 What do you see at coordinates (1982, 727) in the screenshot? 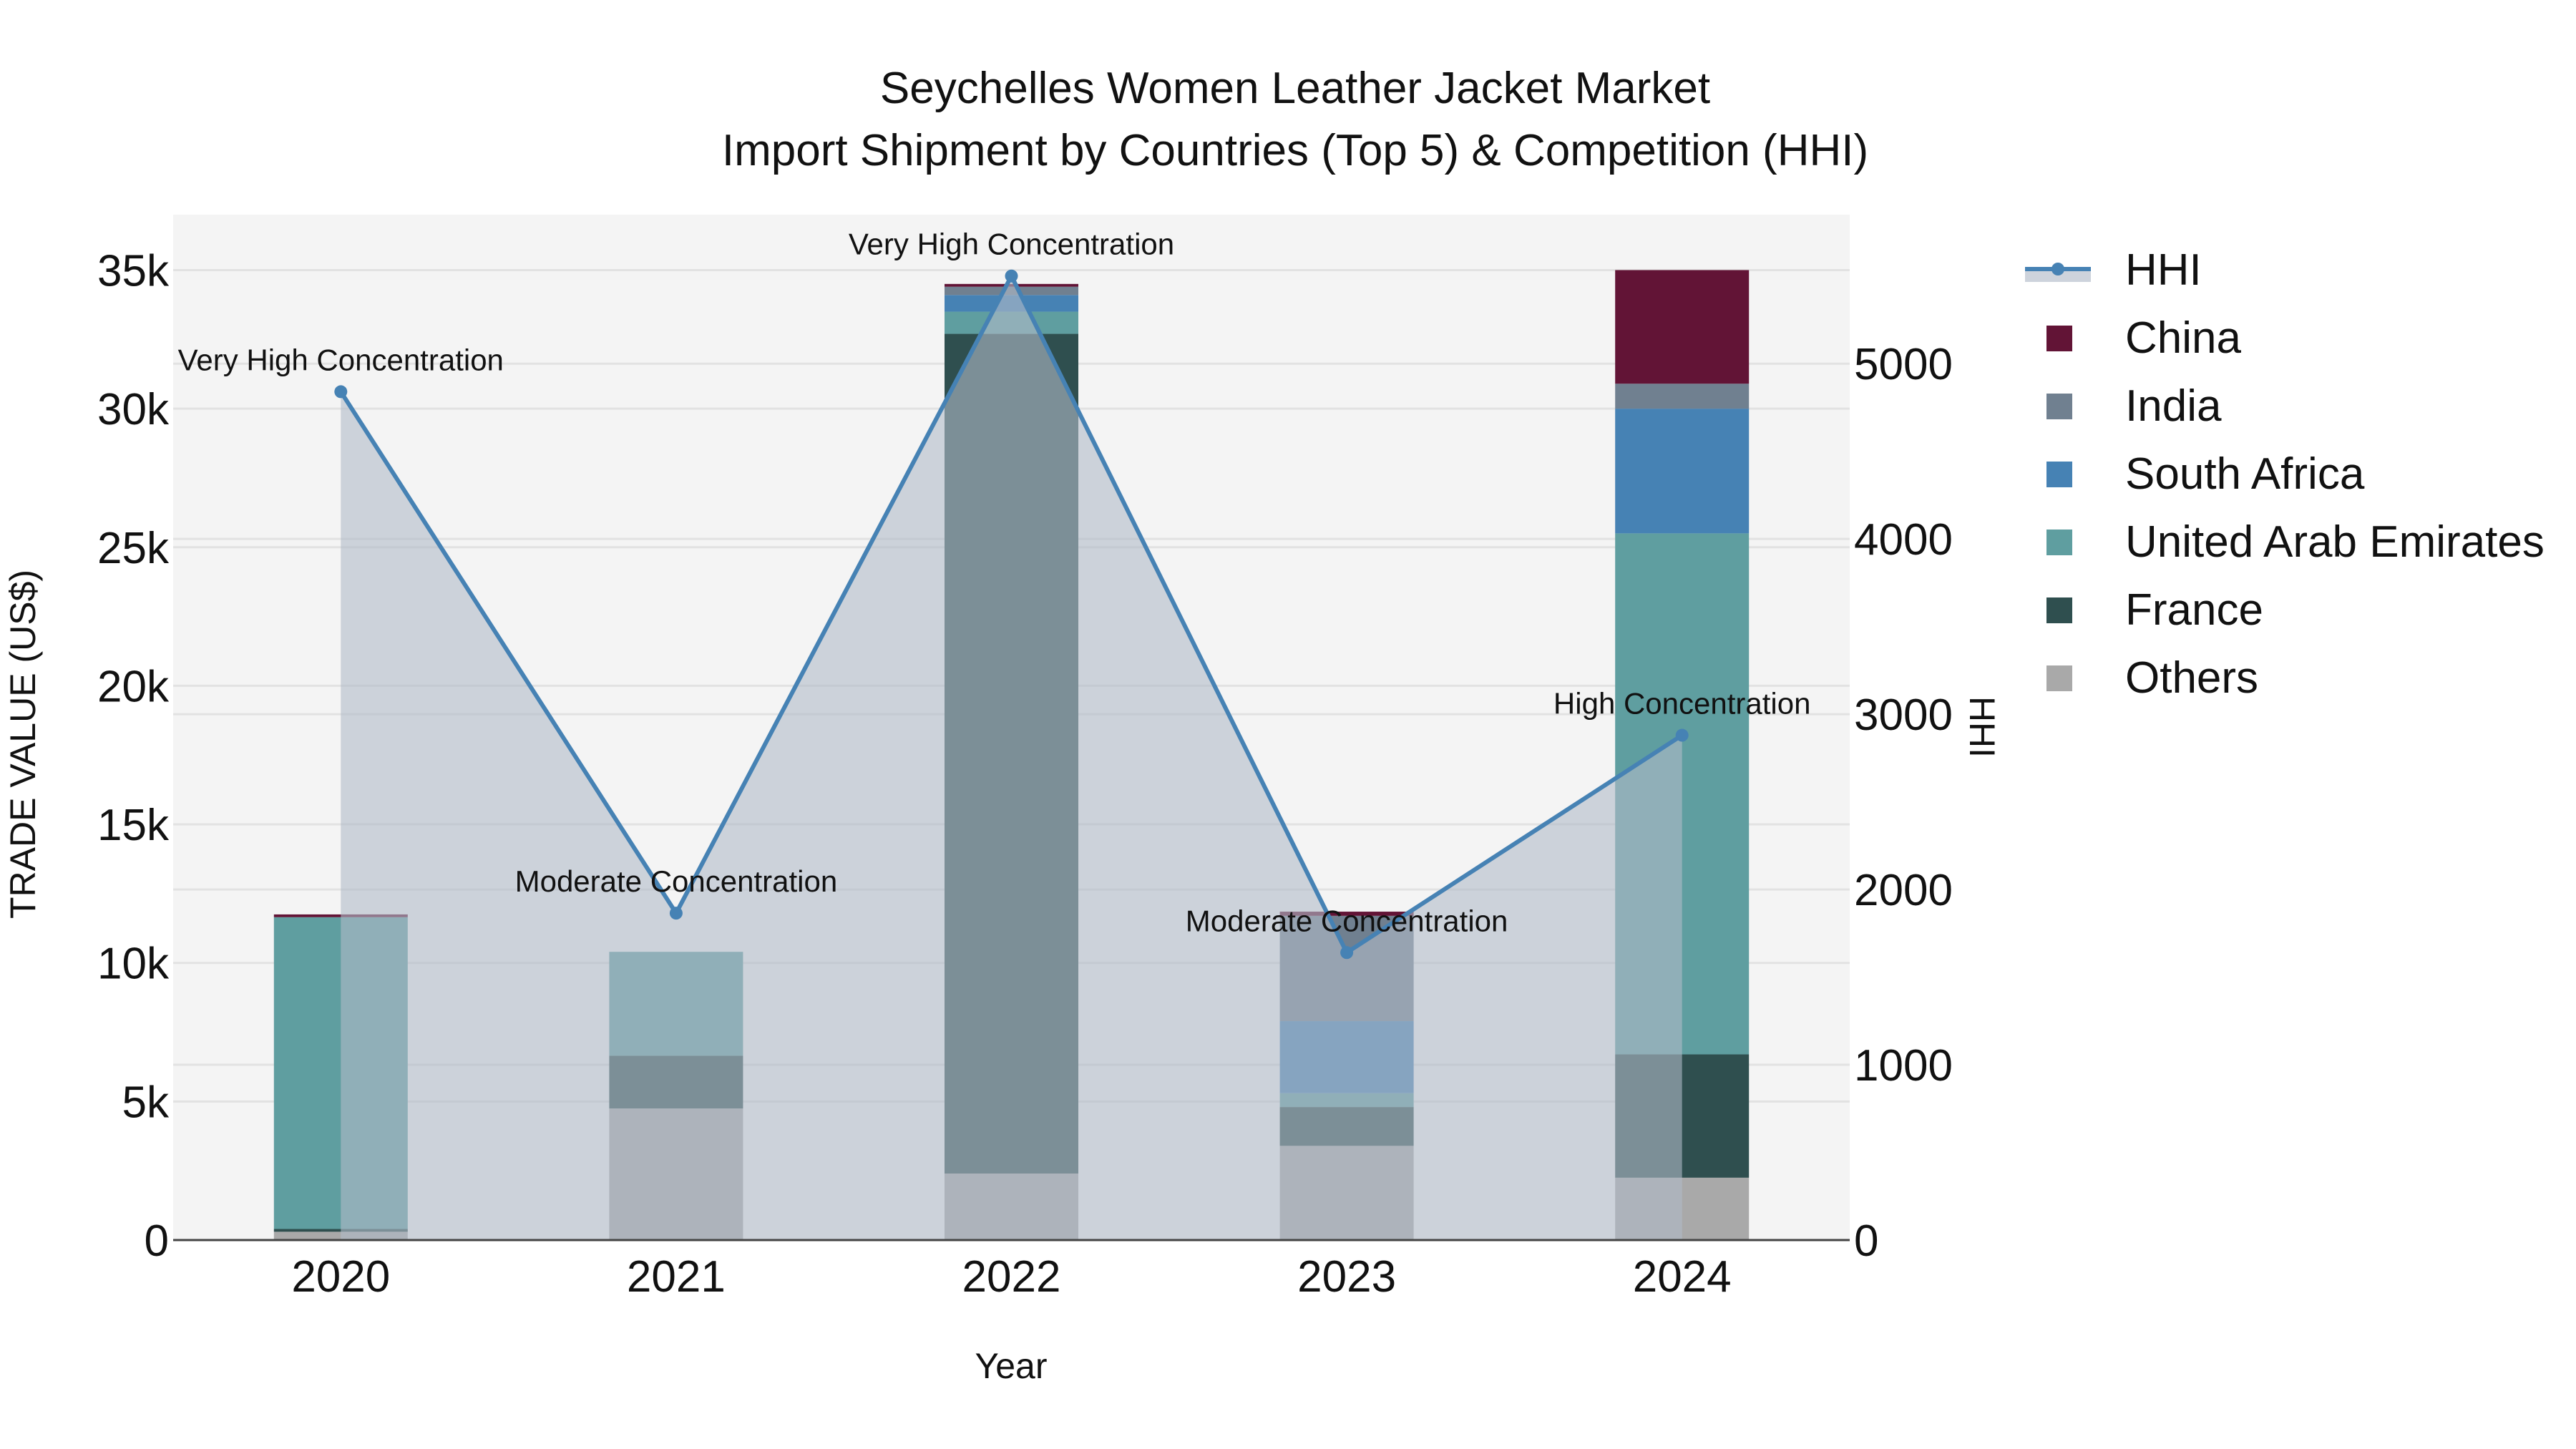
I see `y-right-axis-title: HHI` at bounding box center [1982, 727].